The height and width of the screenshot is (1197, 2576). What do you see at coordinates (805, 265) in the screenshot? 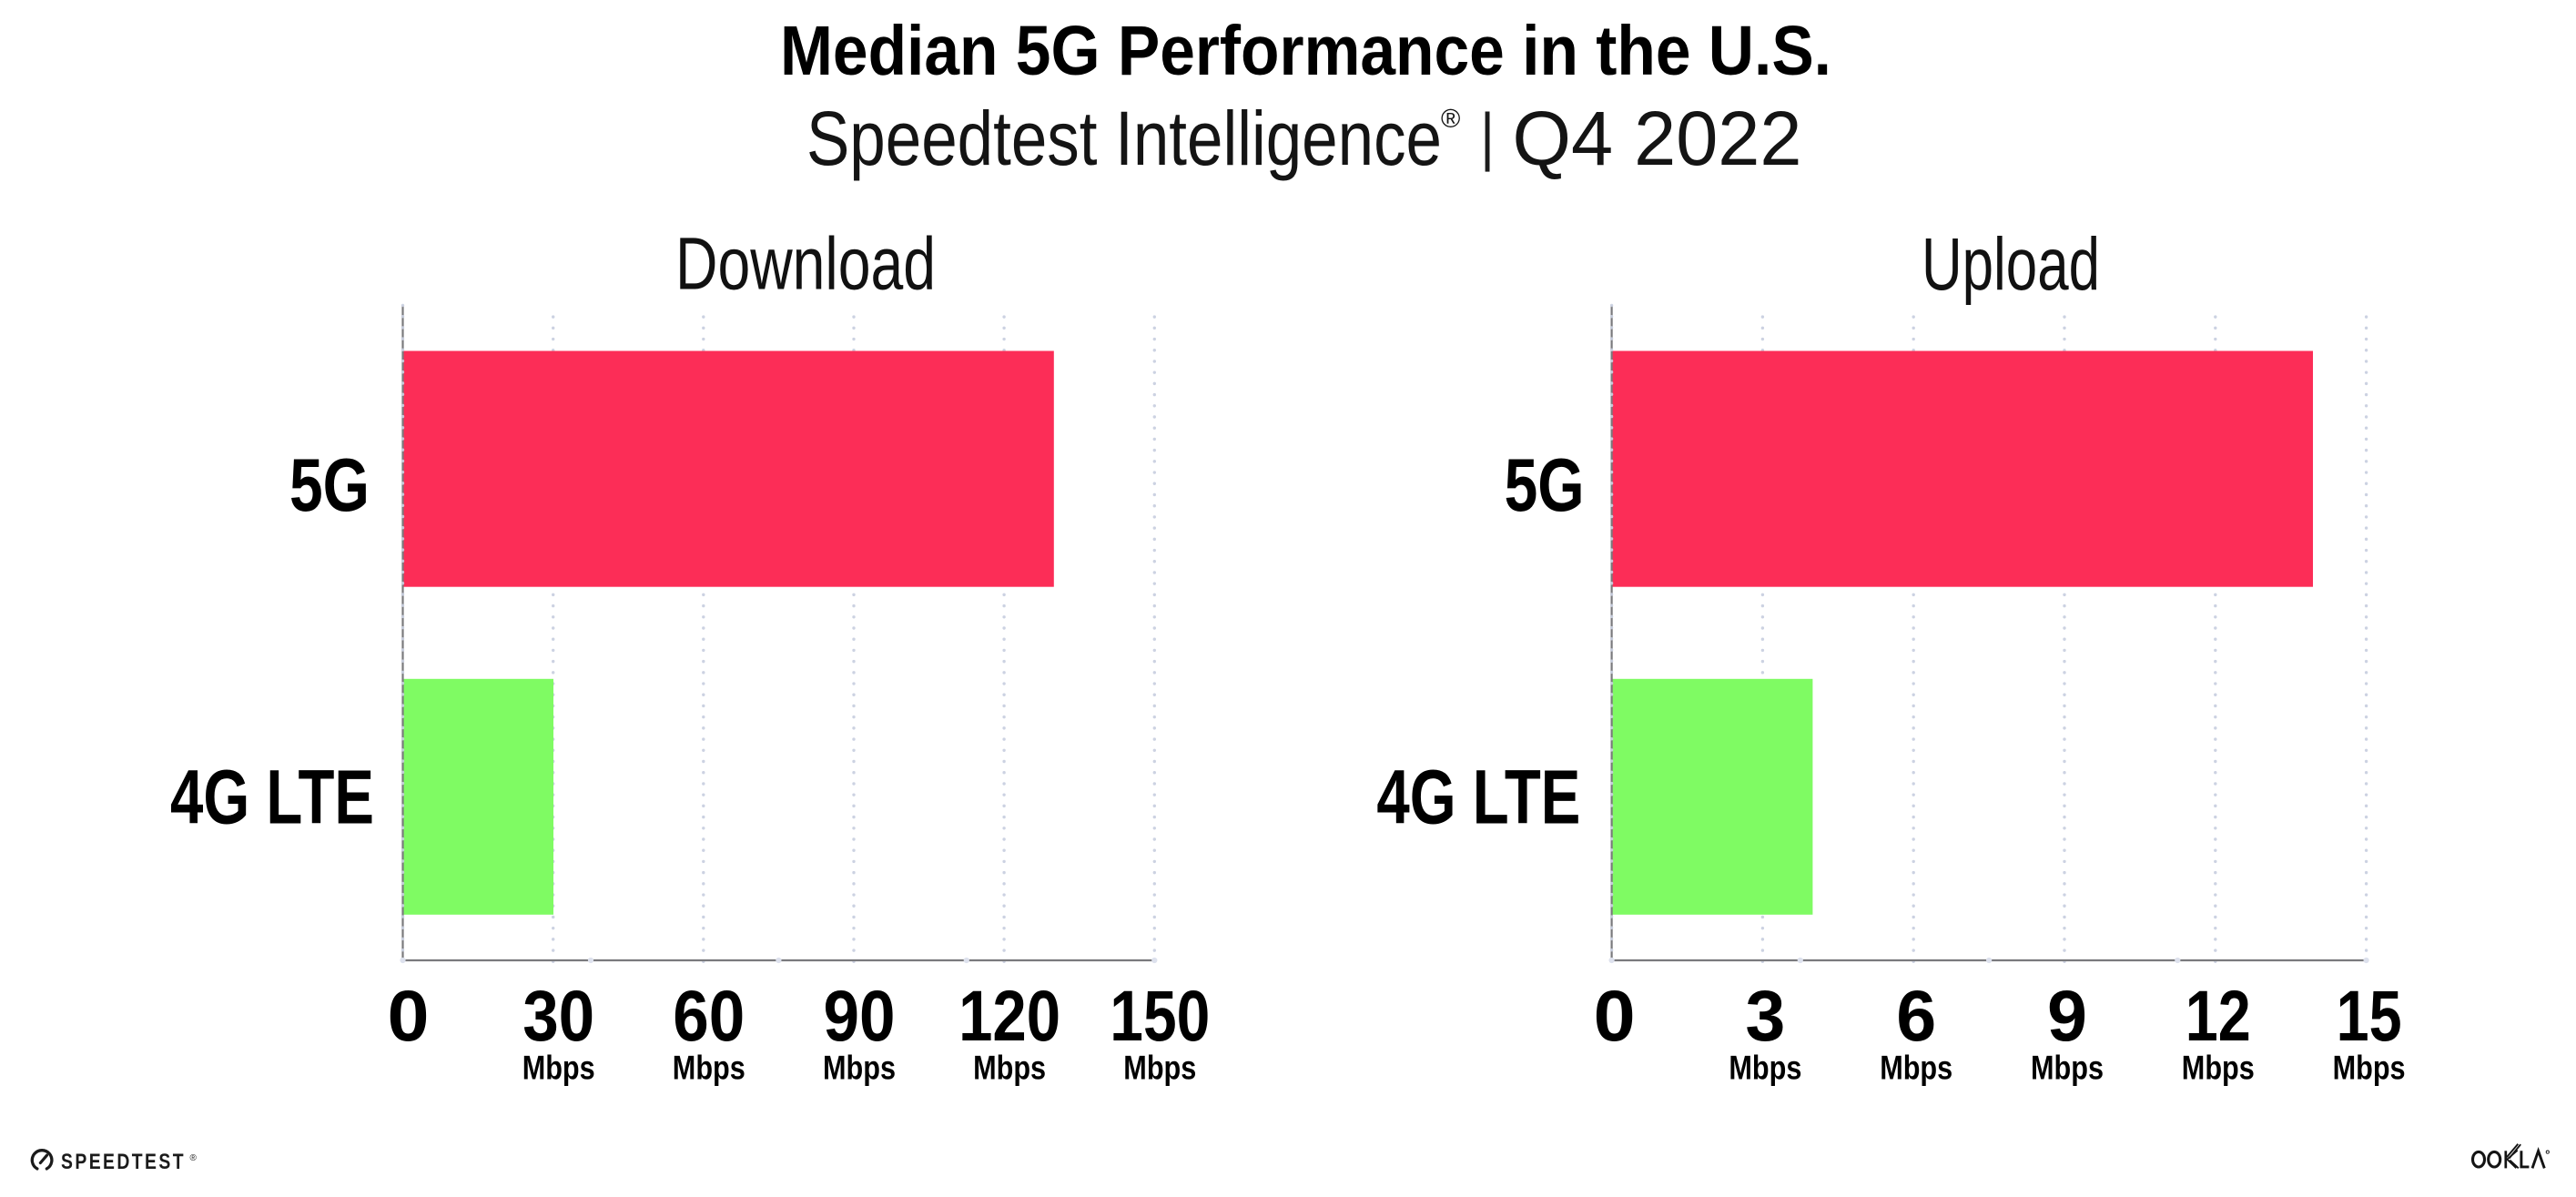
I see `svg-text: Download` at bounding box center [805, 265].